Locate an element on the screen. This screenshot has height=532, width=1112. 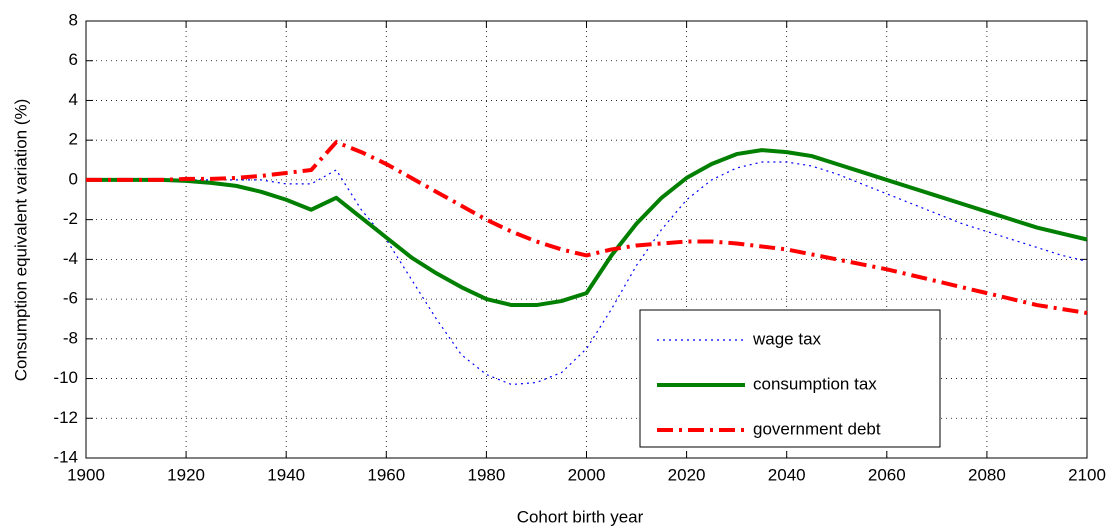
x-tick-label: 1920 is located at coordinates (186, 474).